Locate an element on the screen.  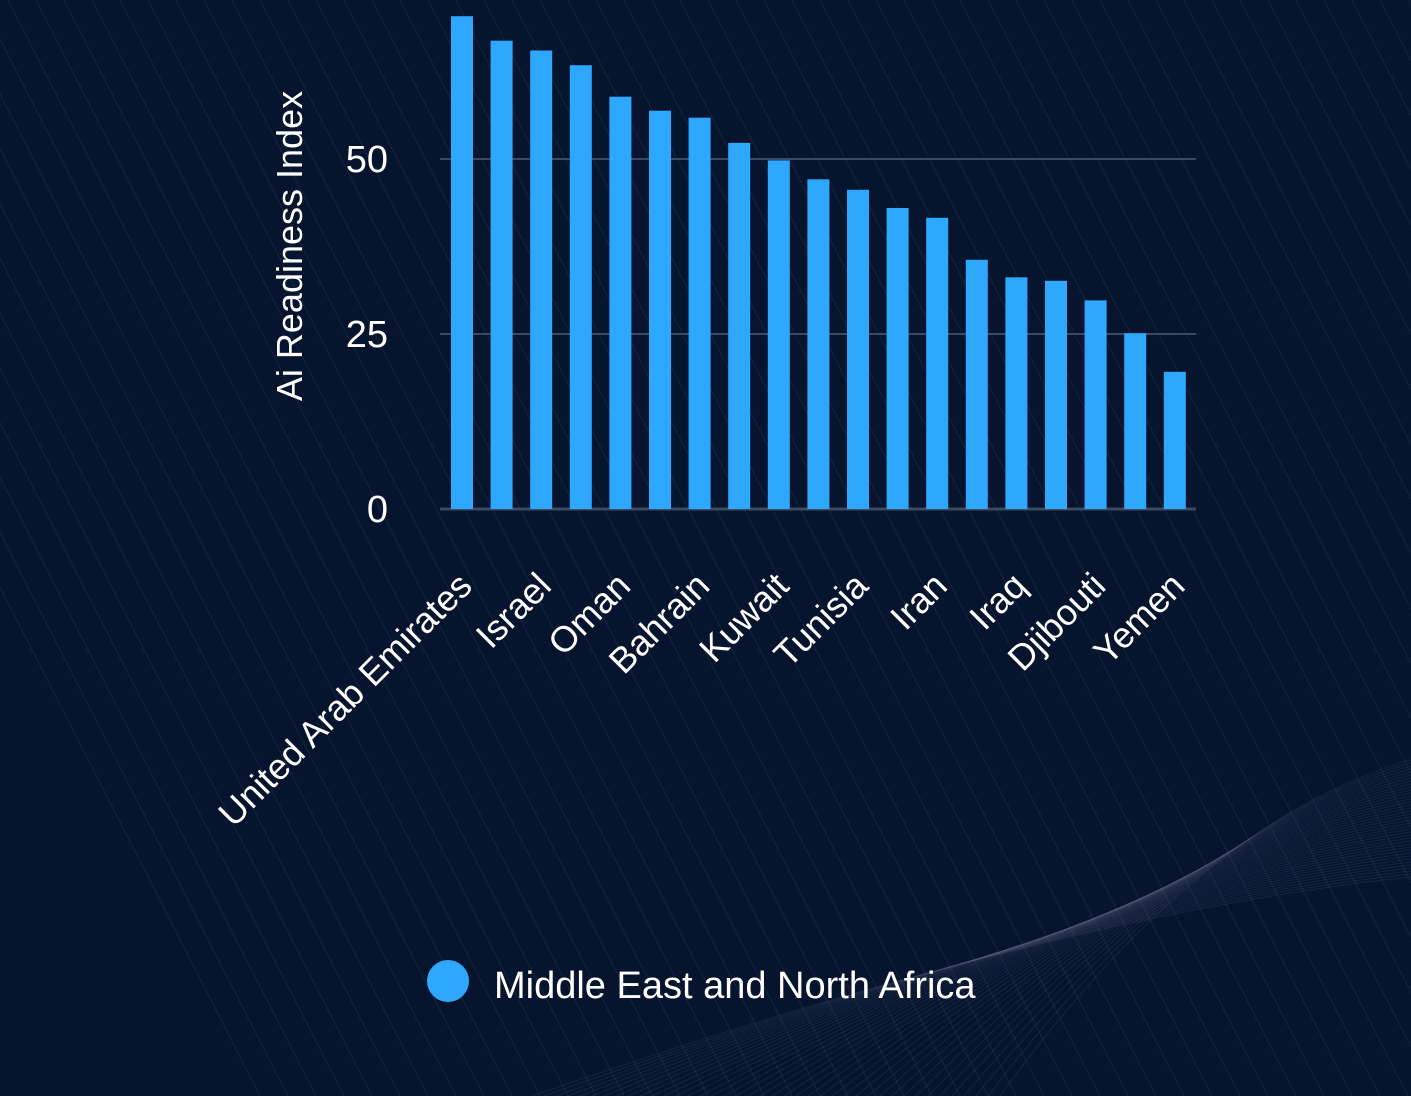
legend-label: Middle East and North Africa is located at coordinates (735, 986).